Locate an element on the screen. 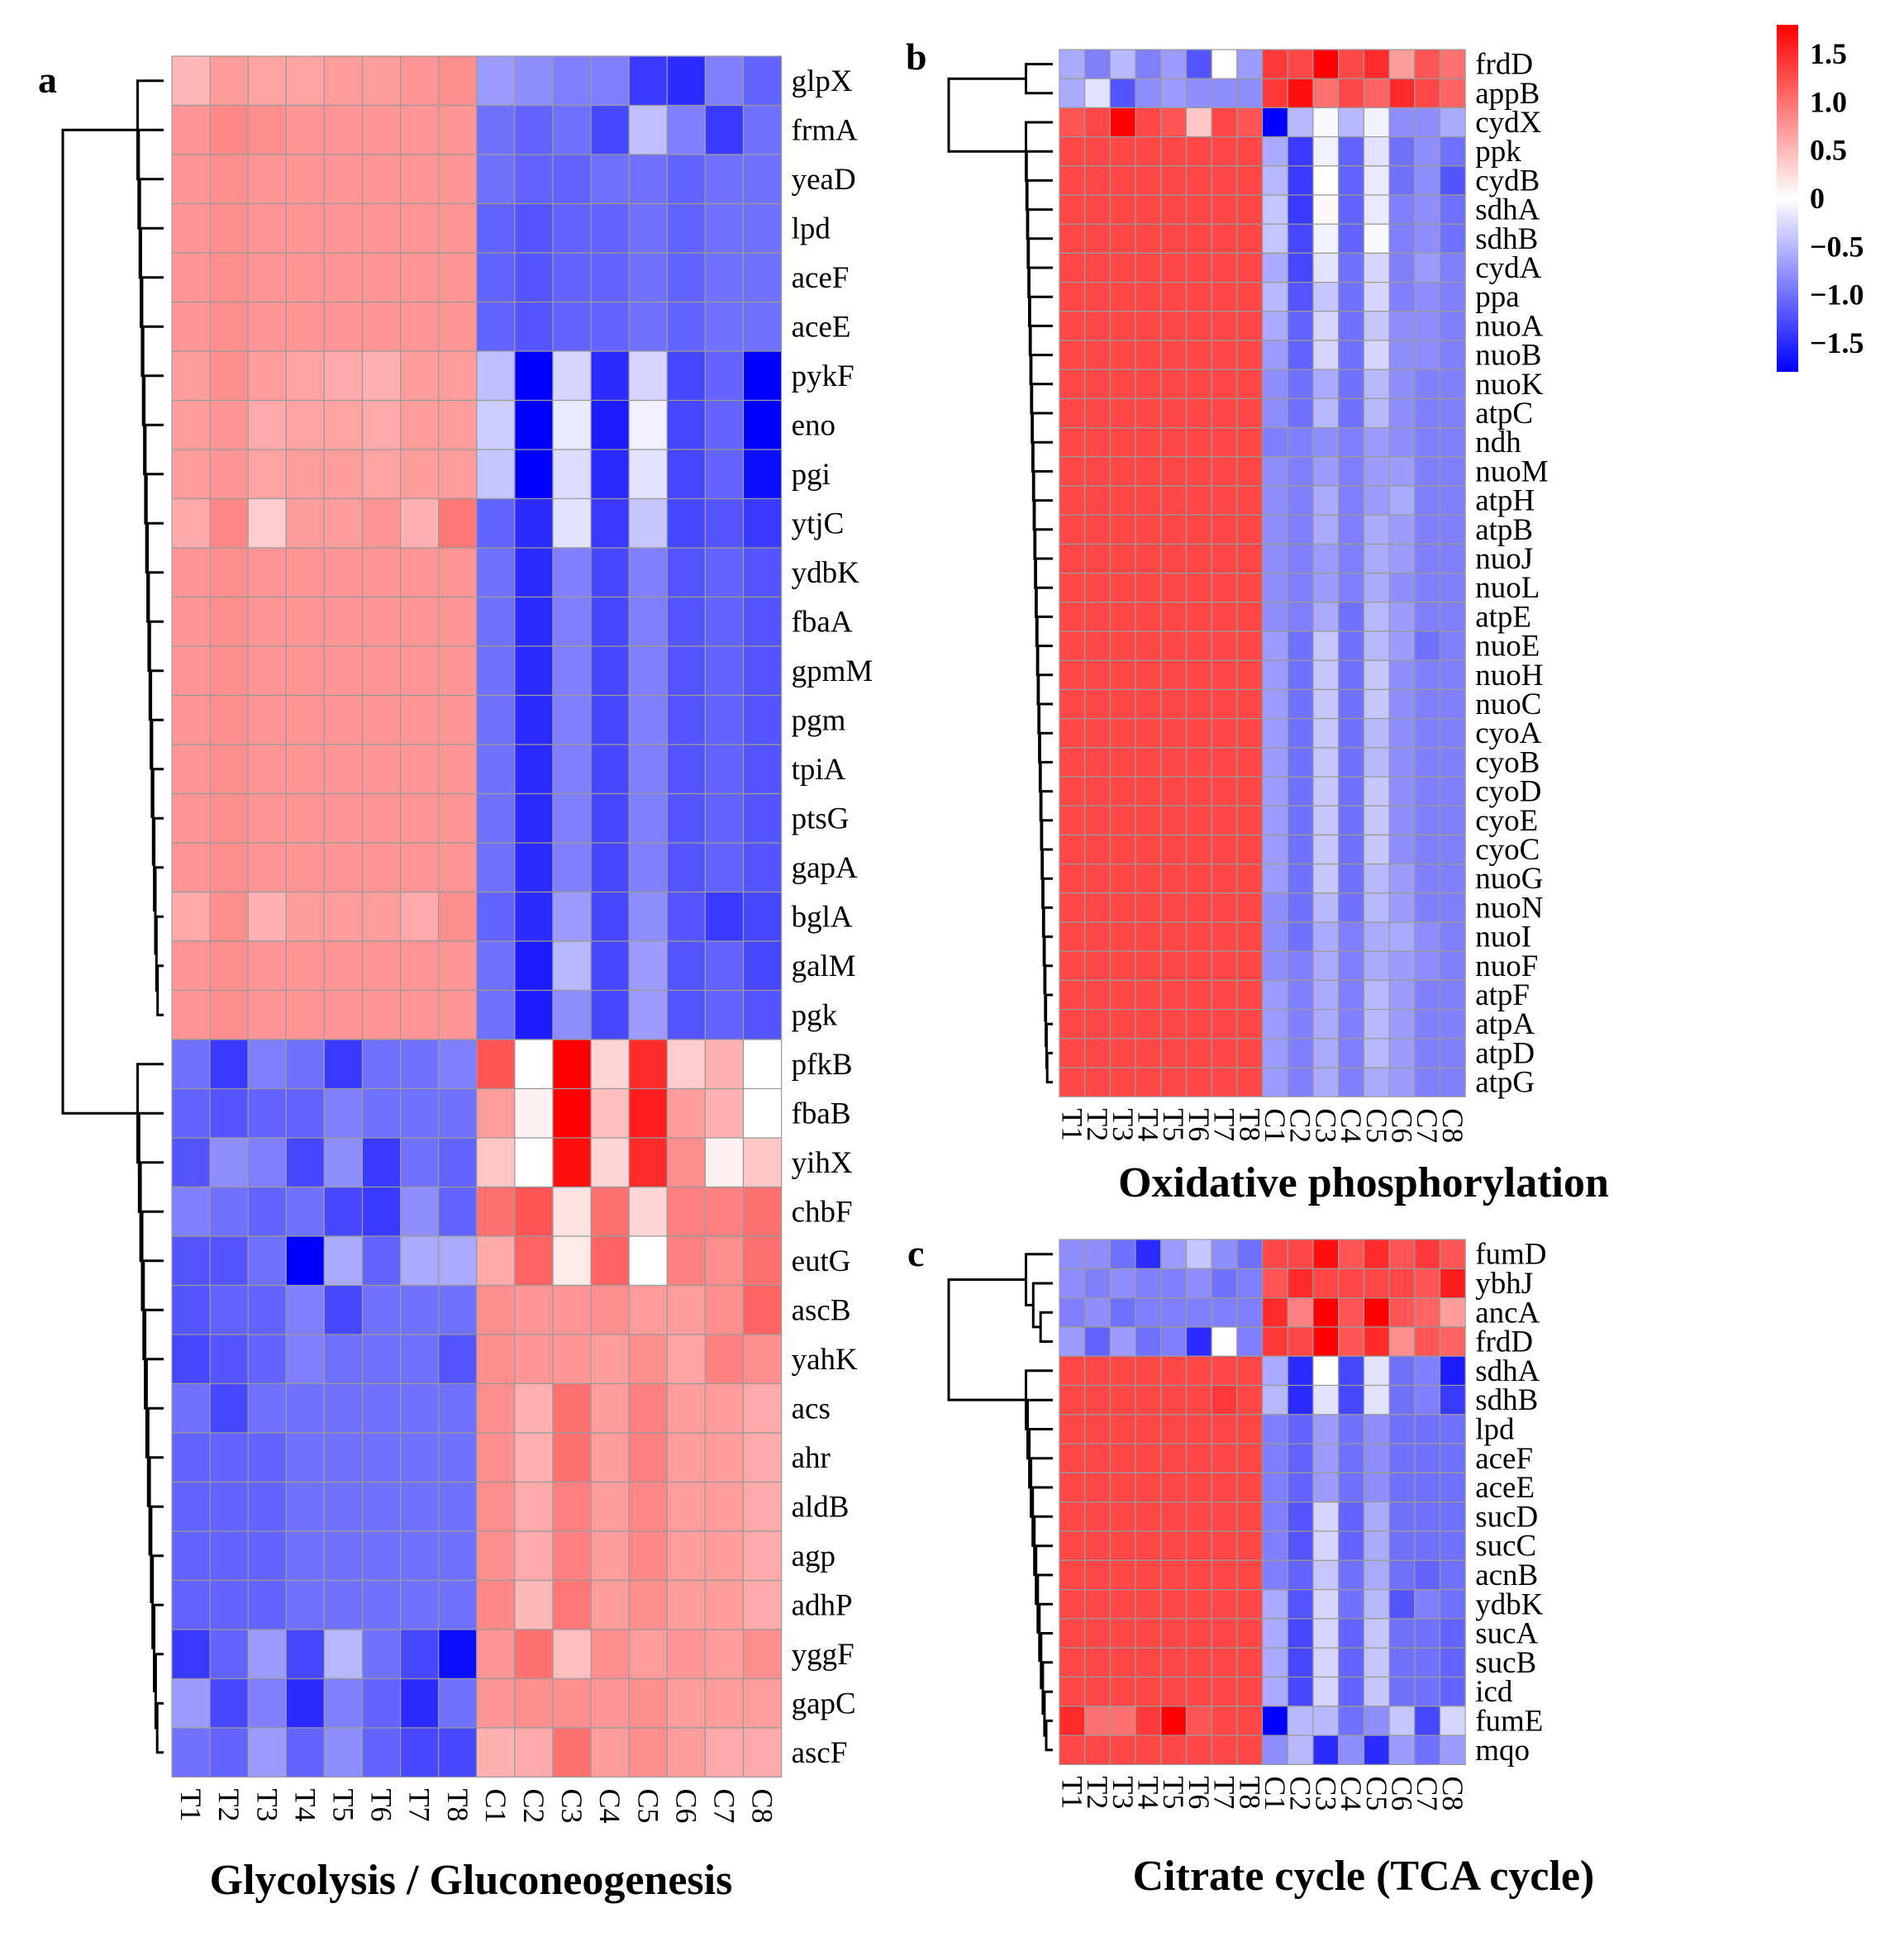 Image resolution: width=1904 pixels, height=1951 pixels. heatmap-cell-ascB-C7 is located at coordinates (724, 1309).